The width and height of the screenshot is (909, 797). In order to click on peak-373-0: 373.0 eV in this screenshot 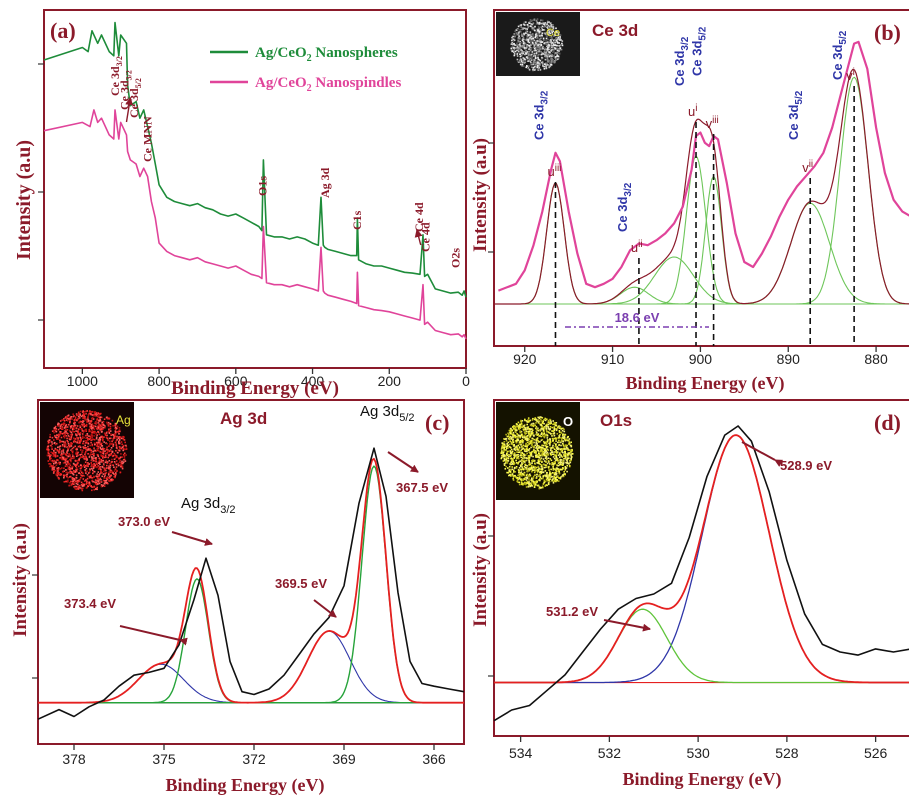, I will do `click(144, 521)`.